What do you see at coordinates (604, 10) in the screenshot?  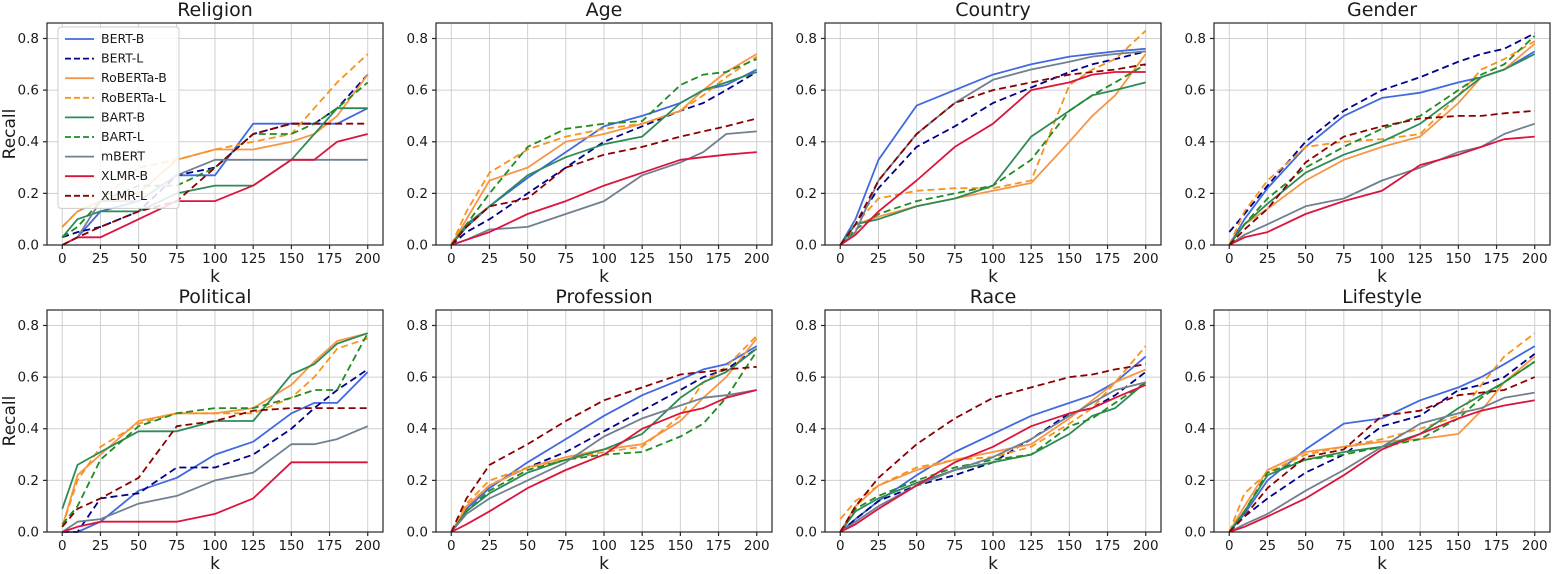 I see `subplot-title: Age` at bounding box center [604, 10].